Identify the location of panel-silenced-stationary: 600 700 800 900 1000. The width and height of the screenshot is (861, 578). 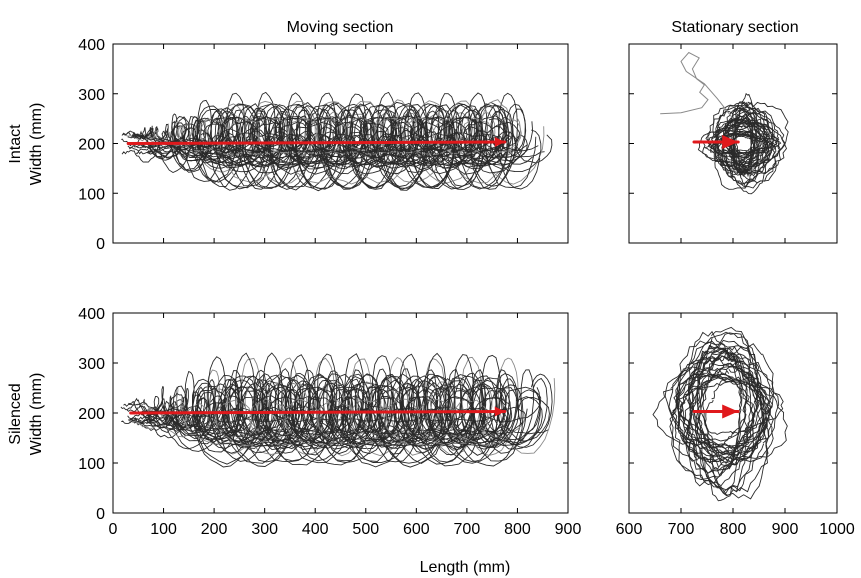
(735, 425).